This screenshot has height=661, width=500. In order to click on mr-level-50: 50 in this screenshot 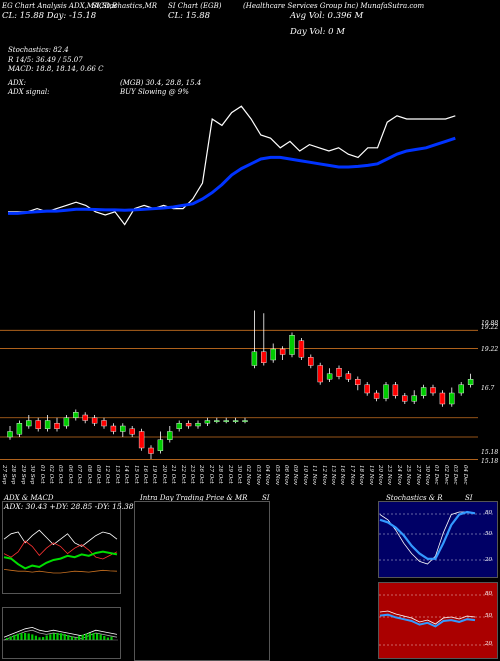, I will do `click(488, 616)`.